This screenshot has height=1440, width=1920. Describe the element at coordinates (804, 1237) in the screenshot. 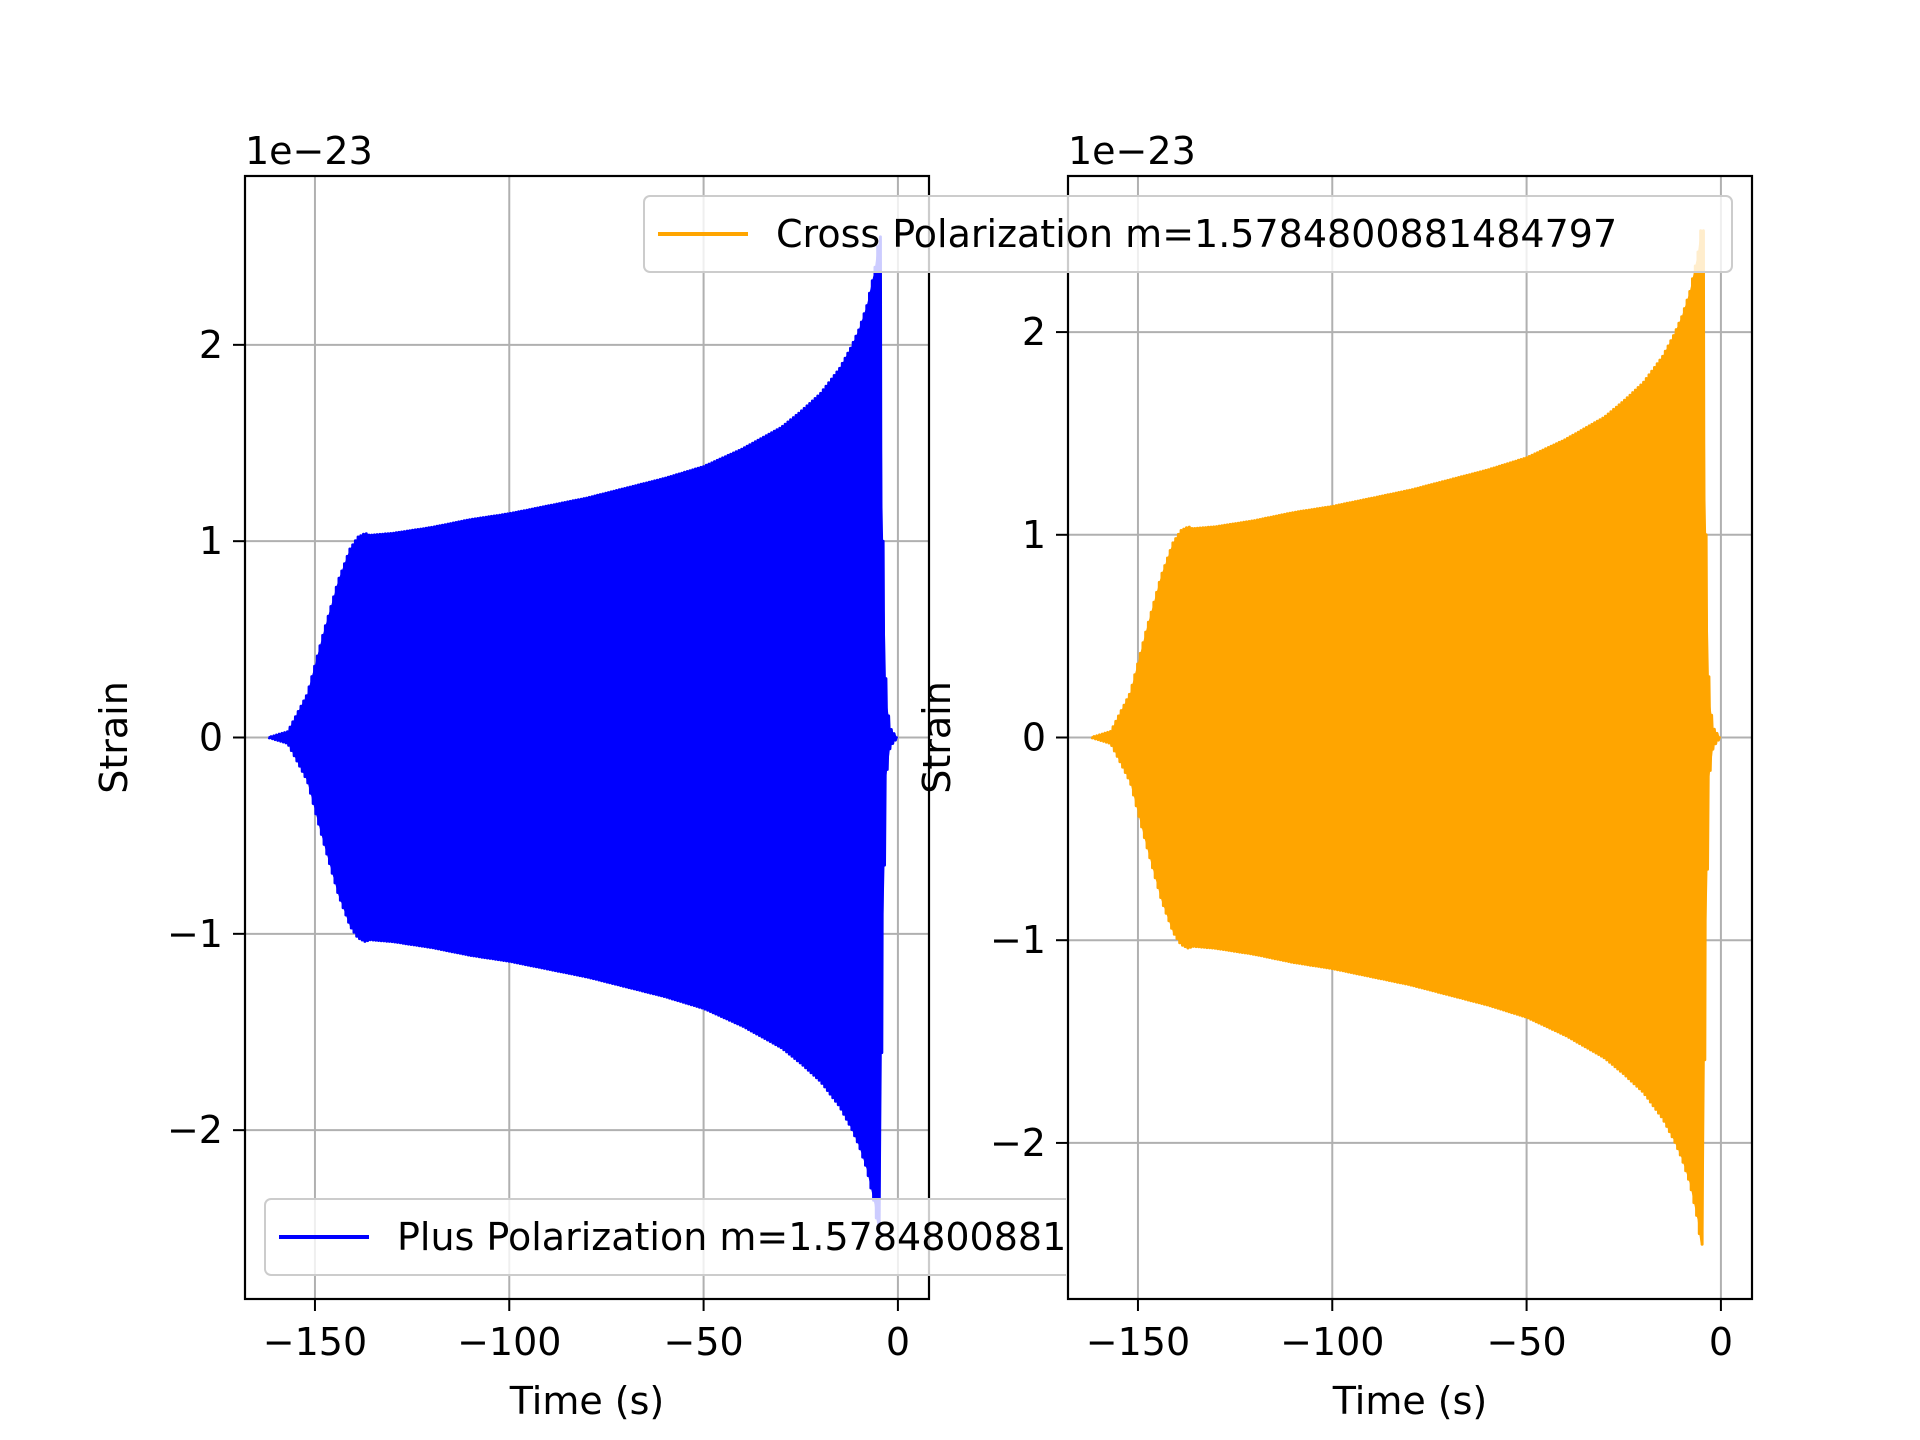

I see `legend-label: Plus Polarization m=1.5784800881484797` at that location.